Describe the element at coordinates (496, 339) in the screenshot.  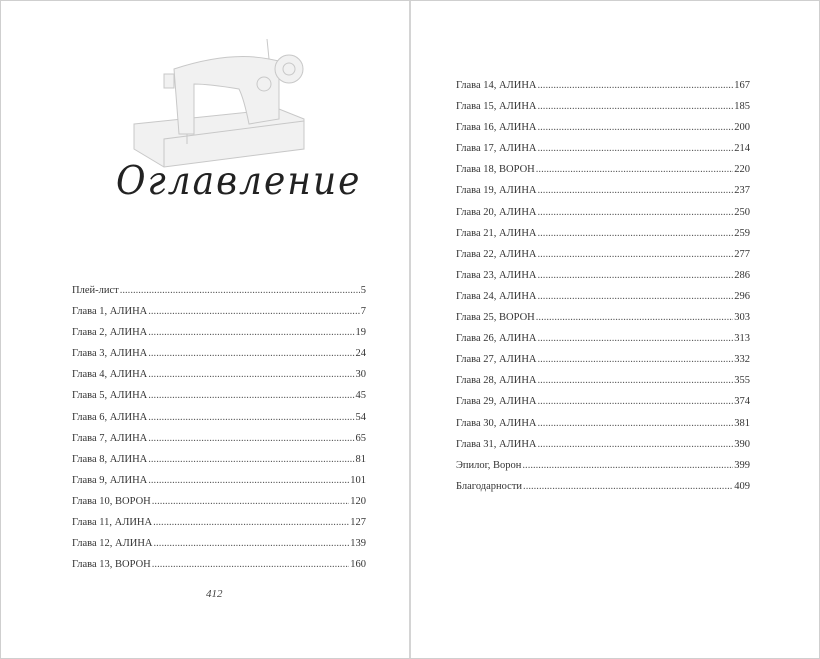
I see `toc-entry-label: Глава 26, АЛИНА` at that location.